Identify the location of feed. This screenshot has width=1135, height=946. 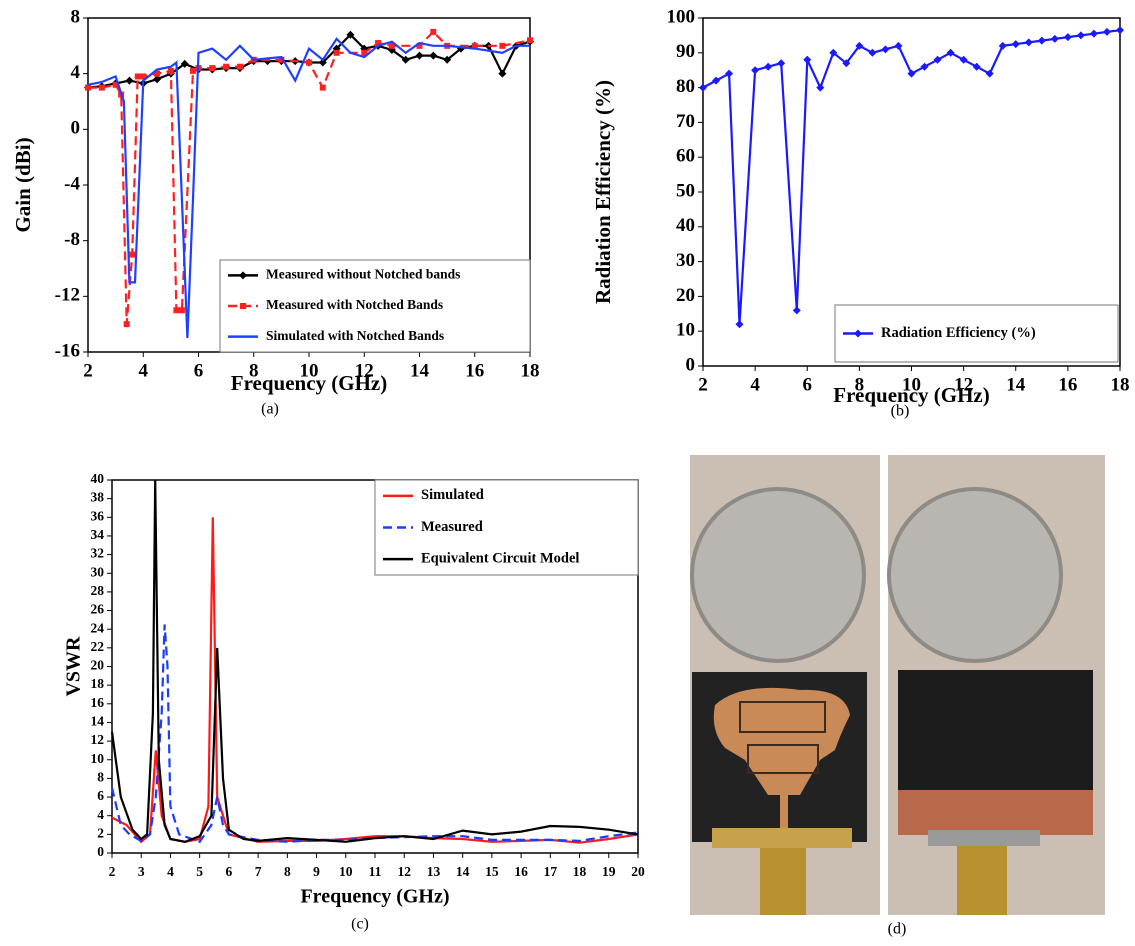
(784, 815).